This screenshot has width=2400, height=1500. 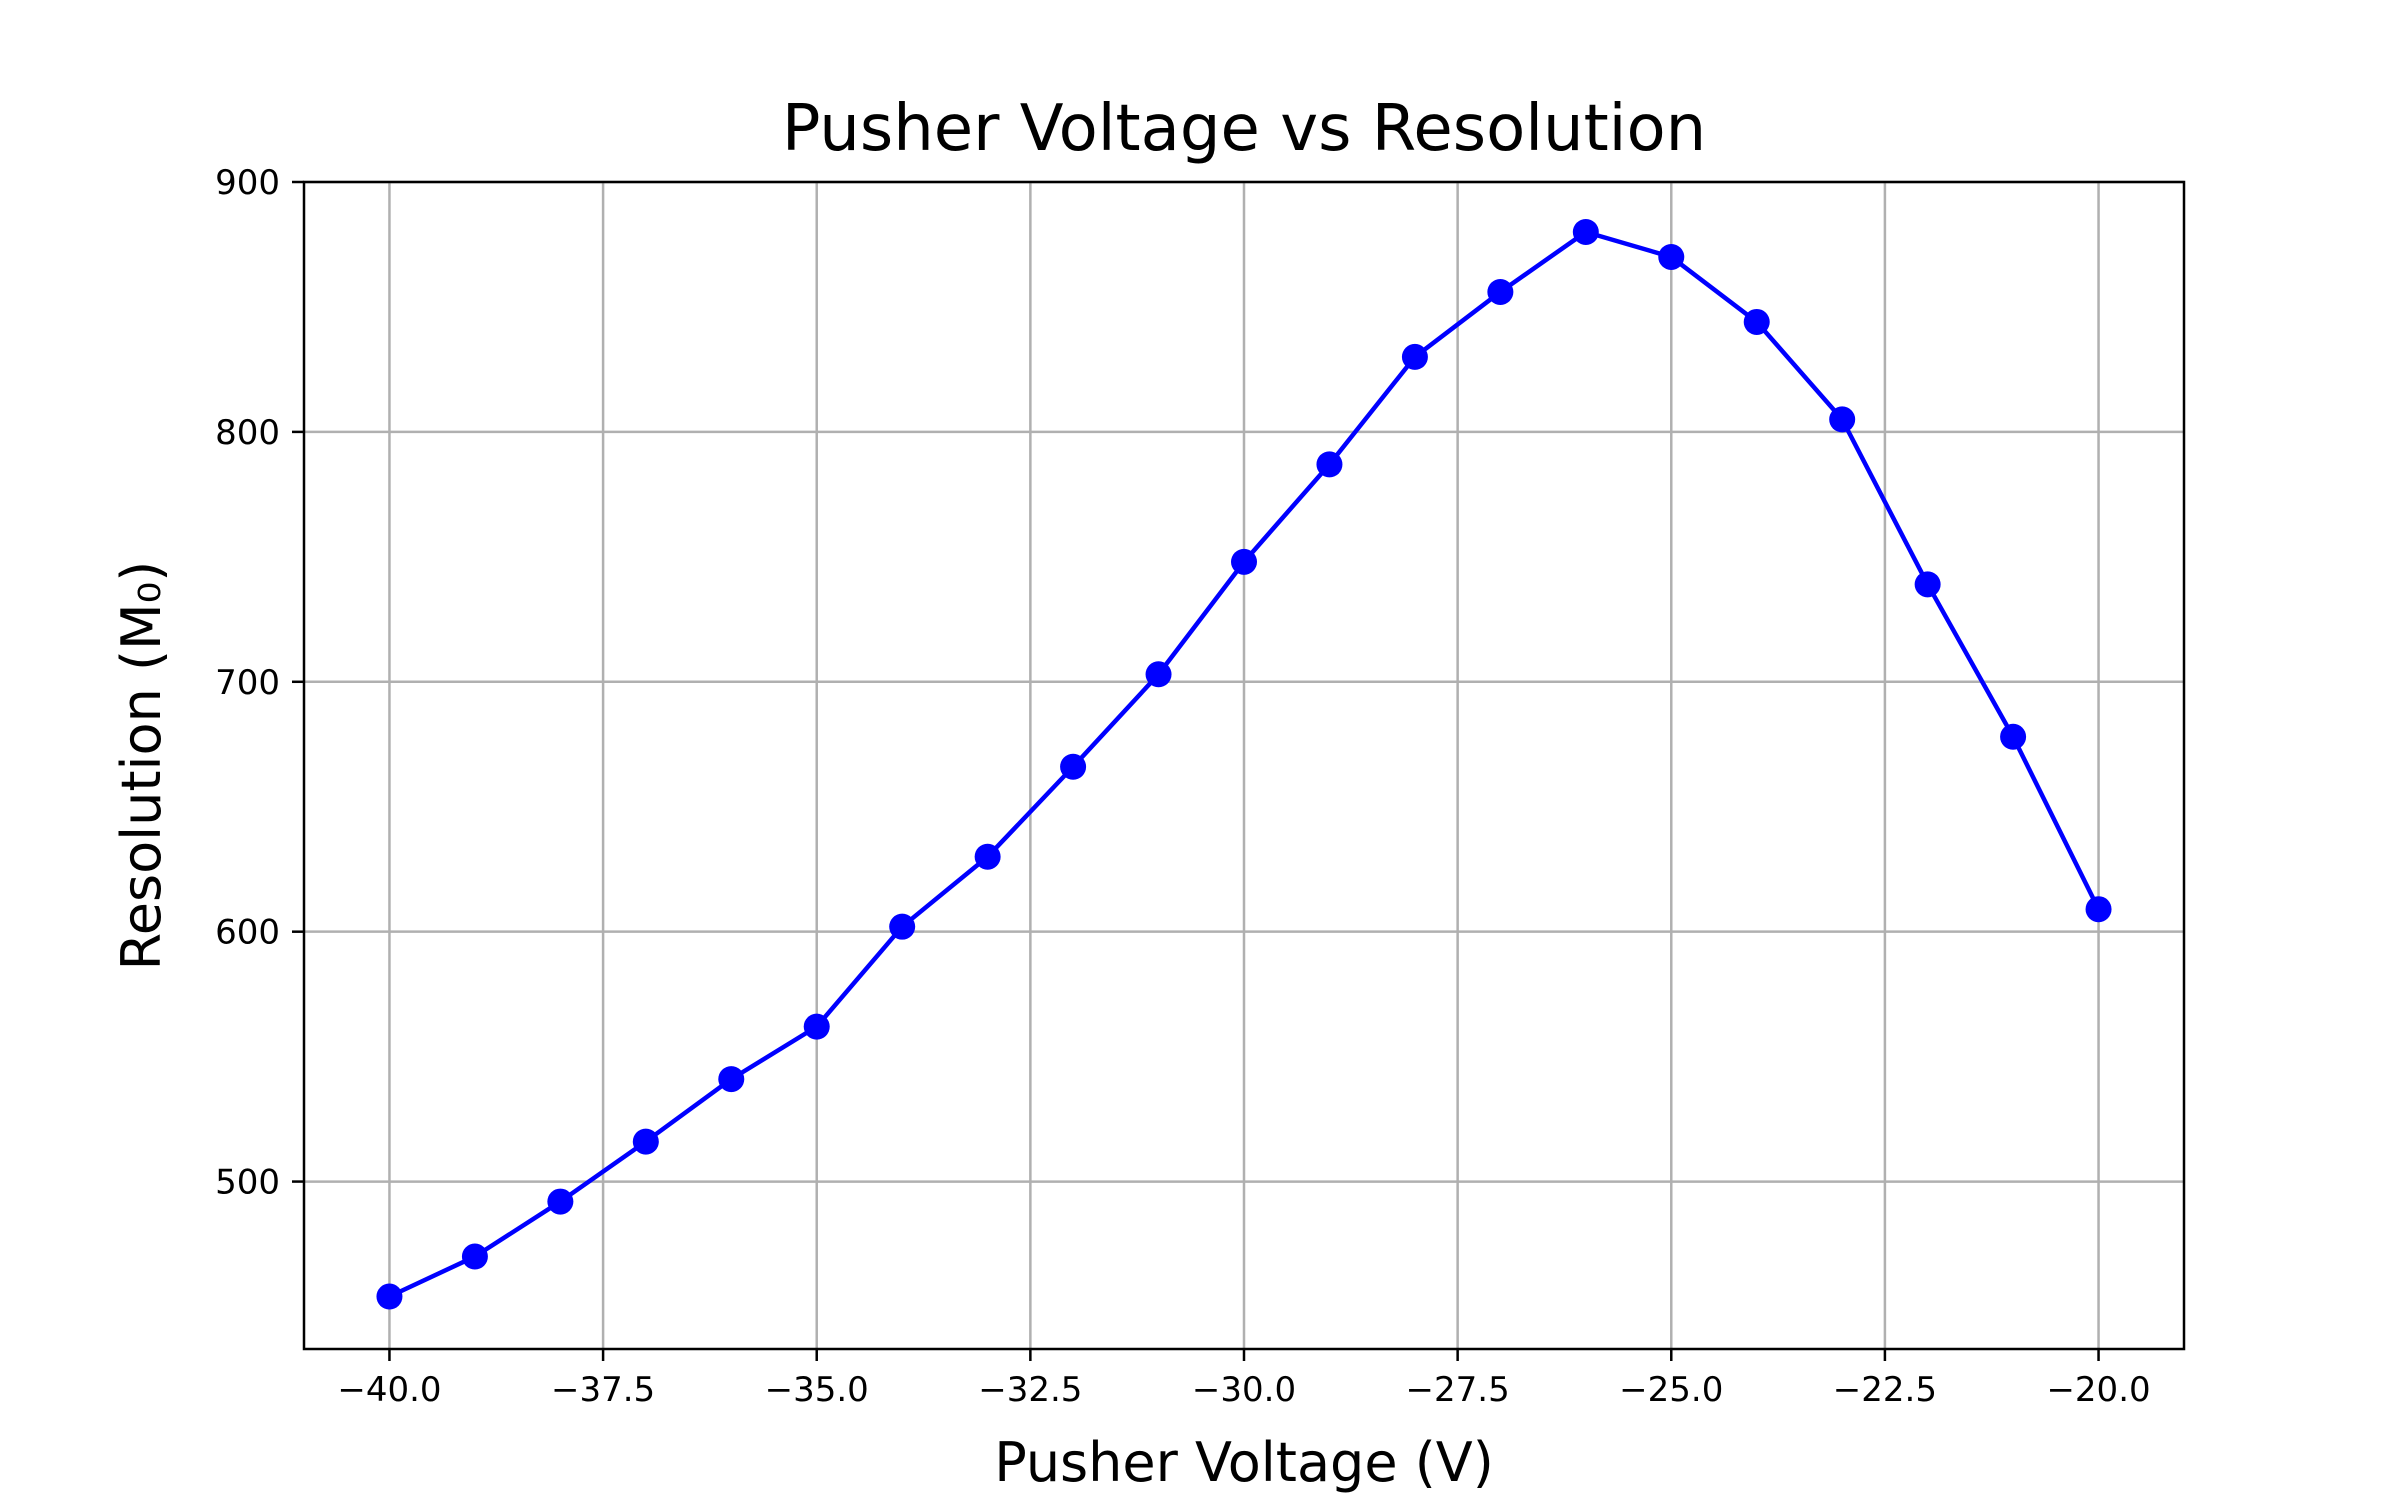 I want to click on x-tick-label: −30.0, so click(x=1244, y=1390).